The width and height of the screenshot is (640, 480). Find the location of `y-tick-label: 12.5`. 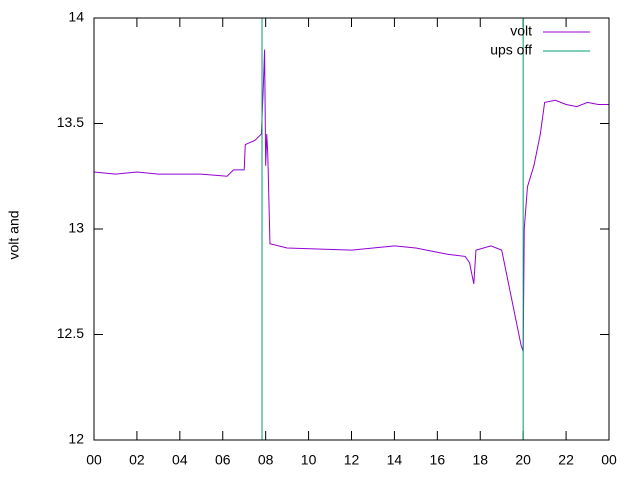

y-tick-label: 12.5 is located at coordinates (70, 333).